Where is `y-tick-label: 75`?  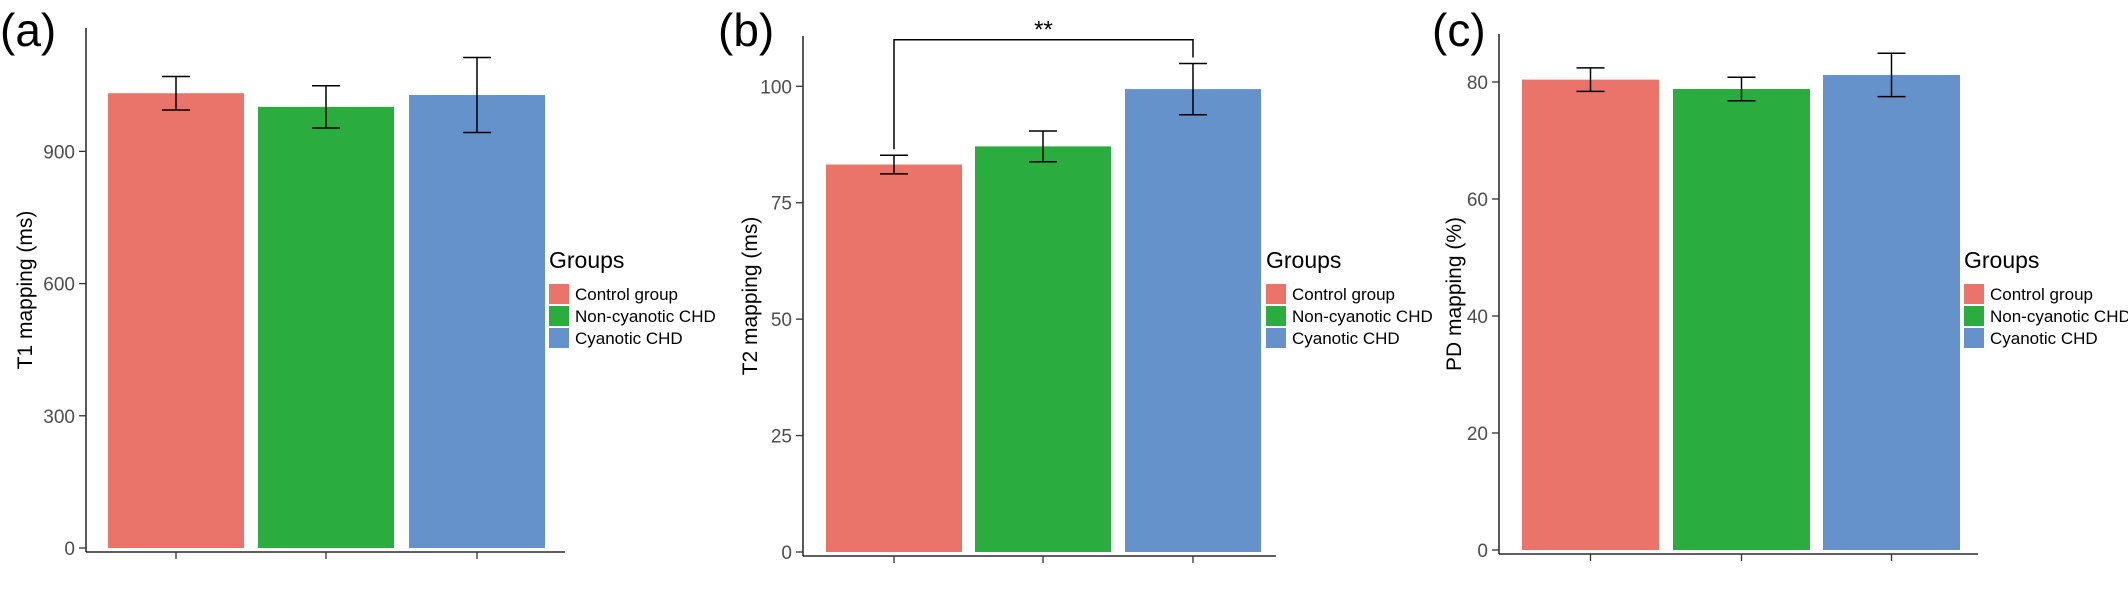 y-tick-label: 75 is located at coordinates (781, 204).